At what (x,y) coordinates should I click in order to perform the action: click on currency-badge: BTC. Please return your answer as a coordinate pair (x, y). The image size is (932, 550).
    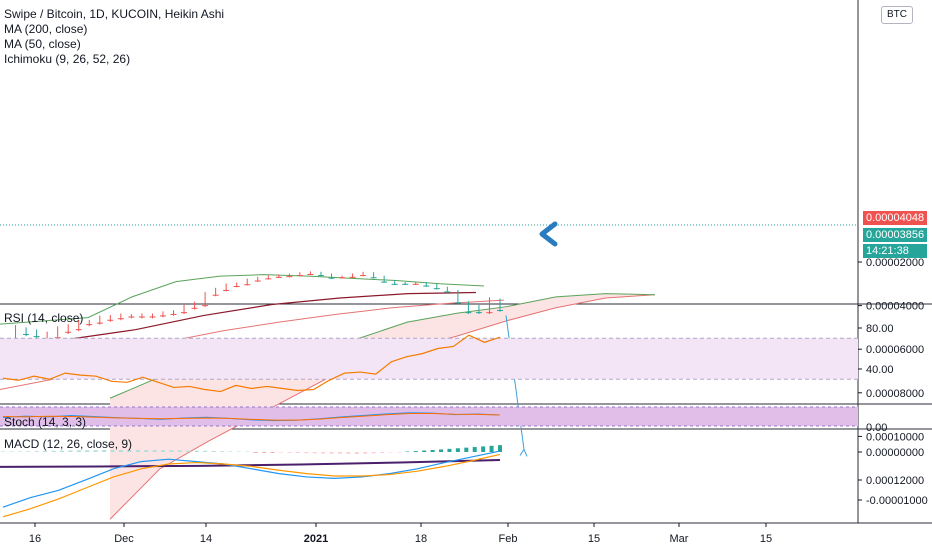
    Looking at the image, I should click on (897, 15).